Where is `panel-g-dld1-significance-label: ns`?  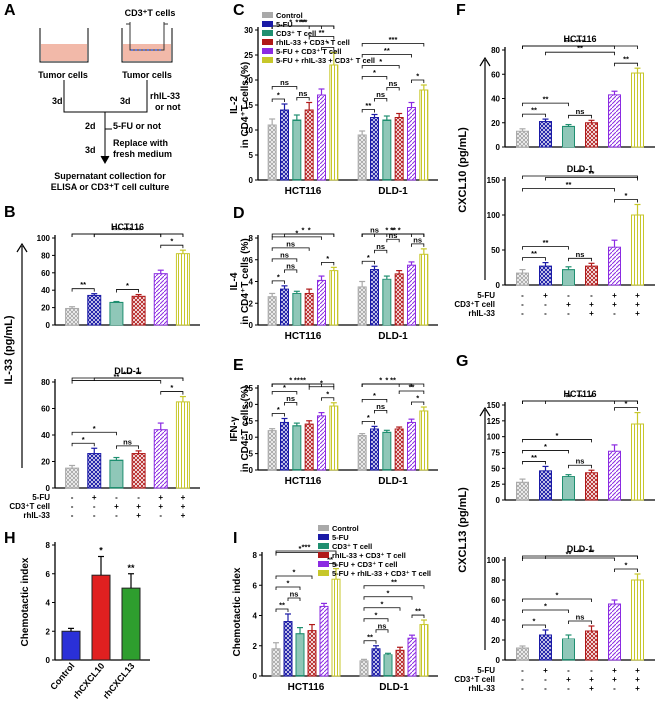 panel-g-dld1-significance-label: ns is located at coordinates (580, 617).